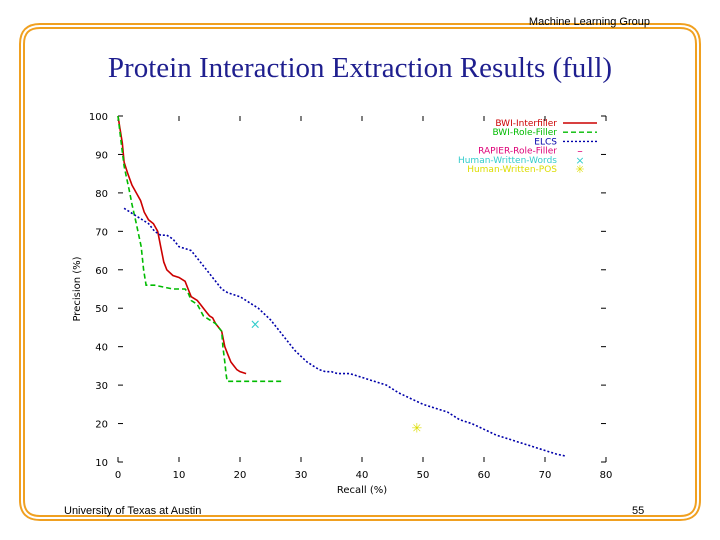 Image resolution: width=720 pixels, height=540 pixels. I want to click on series-line-bwi-interfiller, so click(182, 245).